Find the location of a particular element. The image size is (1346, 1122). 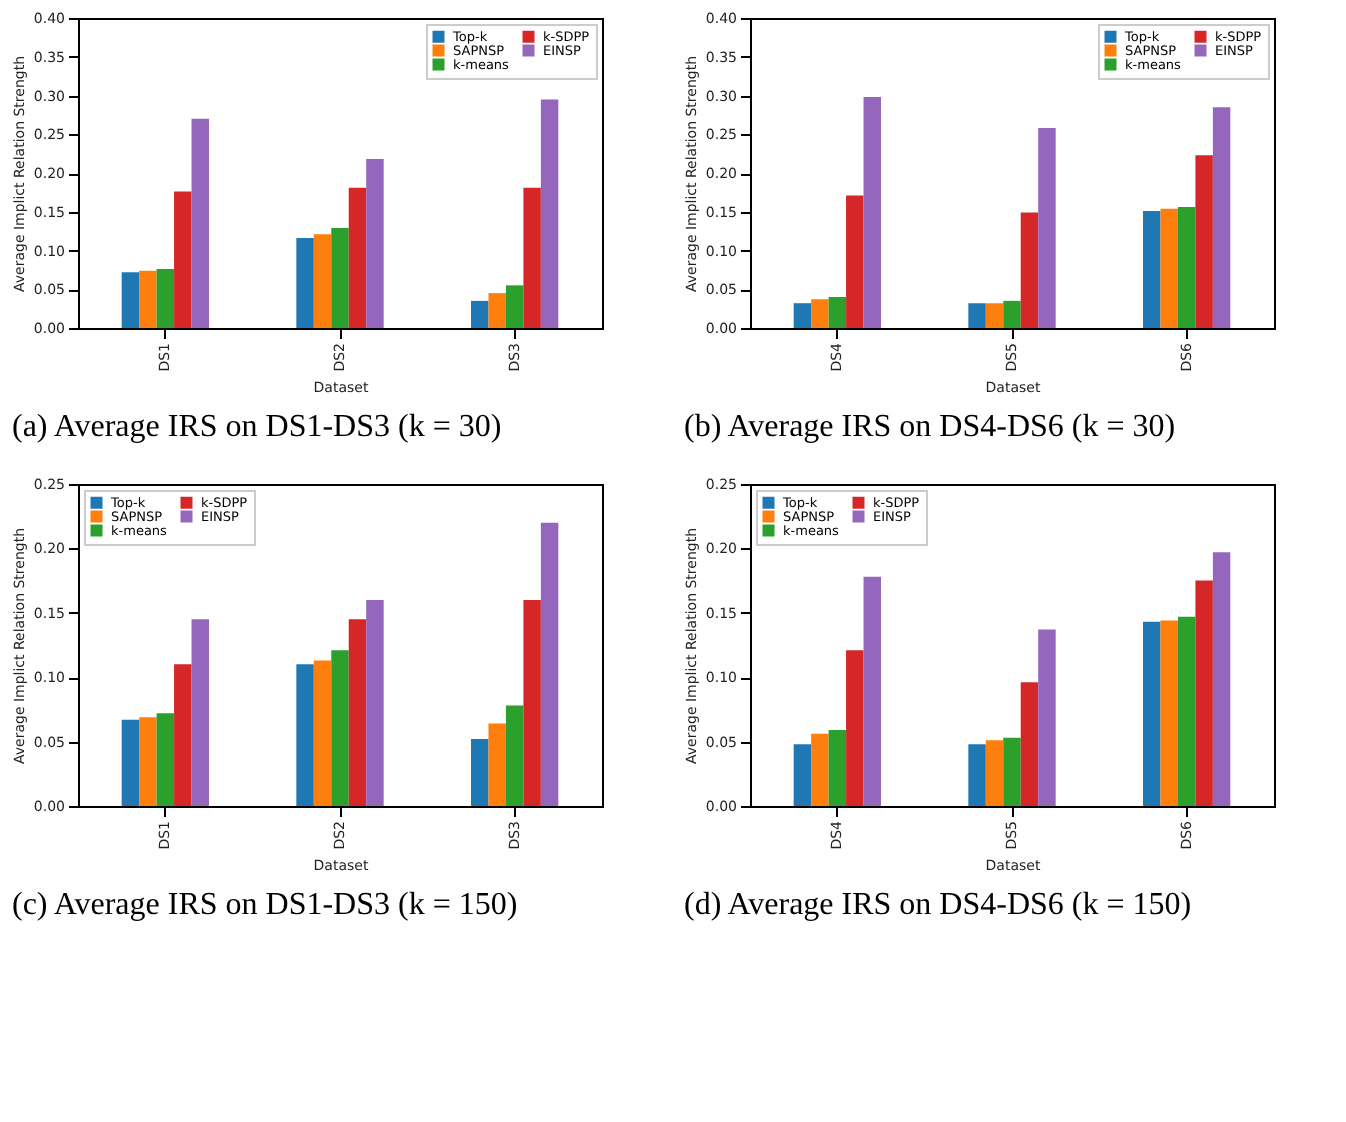

text: (d) Average IRS on DS4-DS6 (k = 150) is located at coordinates (938, 906).